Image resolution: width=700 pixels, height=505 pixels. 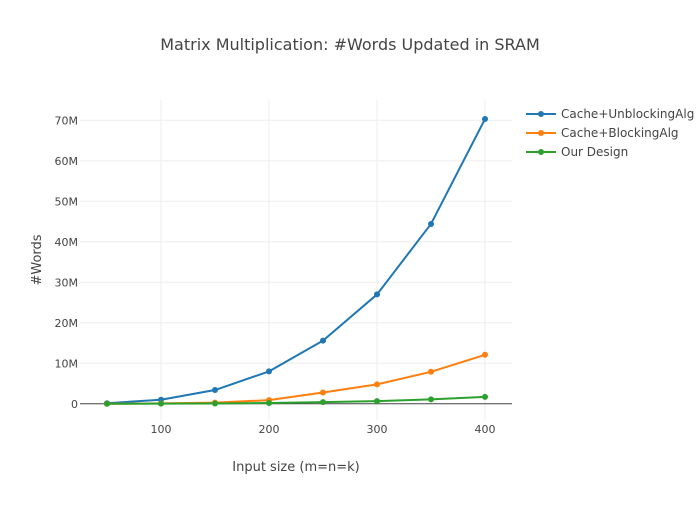 What do you see at coordinates (67, 161) in the screenshot?
I see `y-tick-label: 60M` at bounding box center [67, 161].